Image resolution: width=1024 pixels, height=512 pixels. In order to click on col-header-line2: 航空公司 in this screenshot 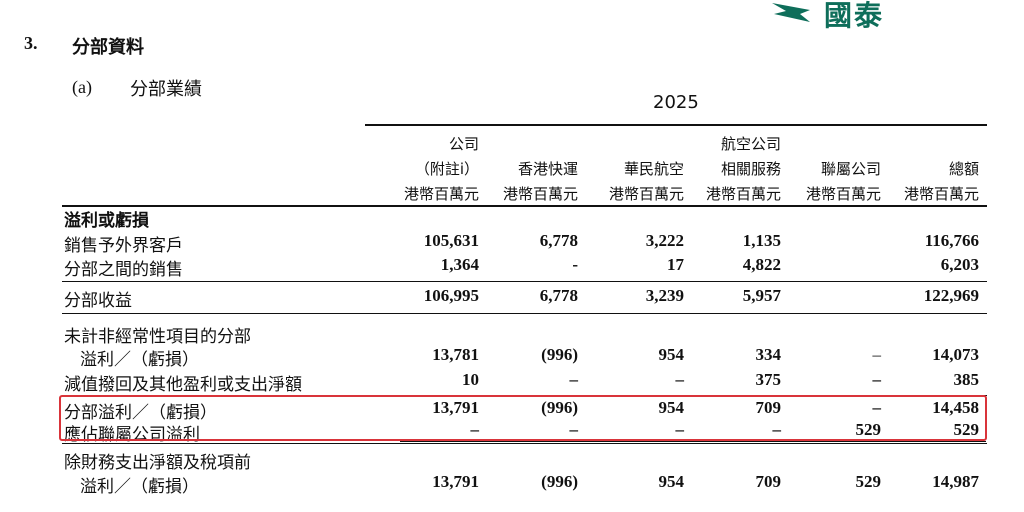, I will do `click(750, 144)`.